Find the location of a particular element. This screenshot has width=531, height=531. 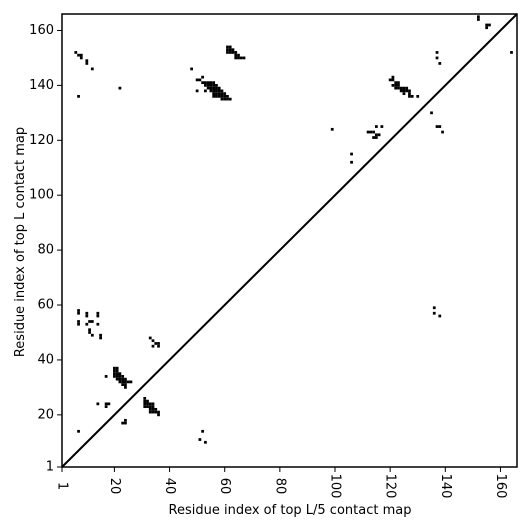

x-tick-label: 40 is located at coordinates (169, 486).